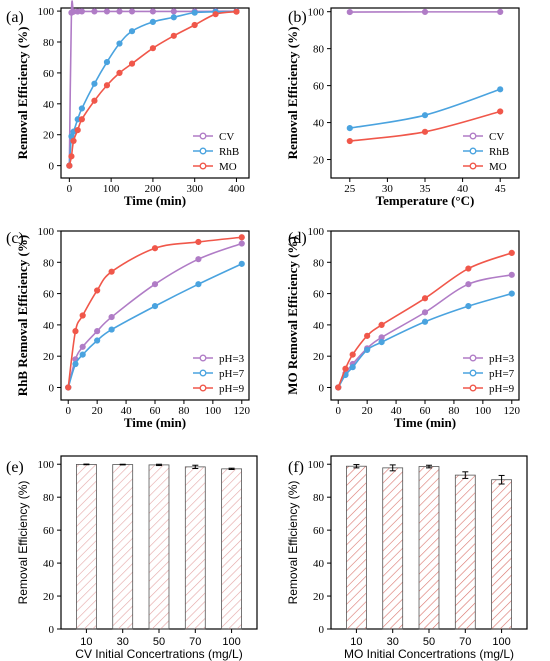 The height and width of the screenshot is (661, 550). I want to click on x-tick-label: 35, so click(426, 189).